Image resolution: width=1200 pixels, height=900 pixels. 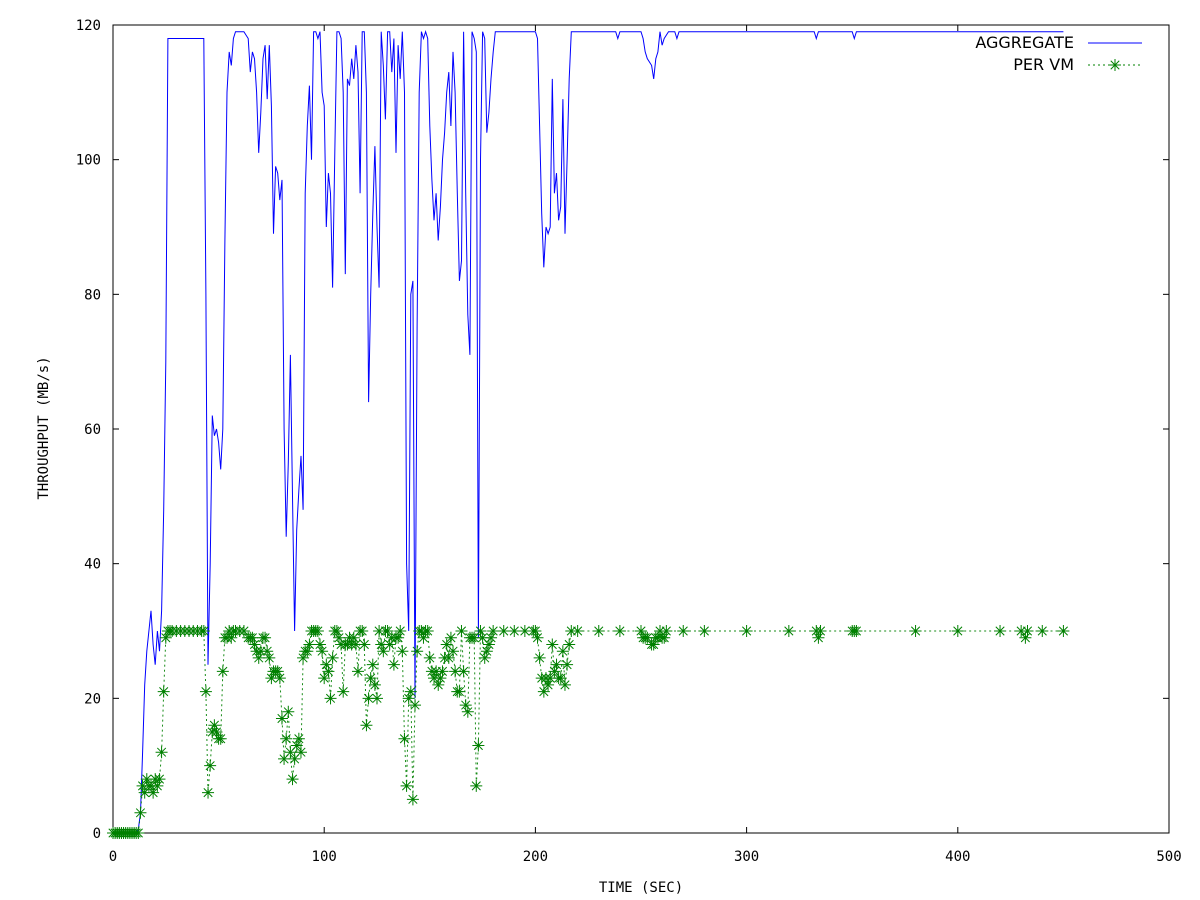 I want to click on legend: AGGREGATE PER VM, so click(x=1058, y=53).